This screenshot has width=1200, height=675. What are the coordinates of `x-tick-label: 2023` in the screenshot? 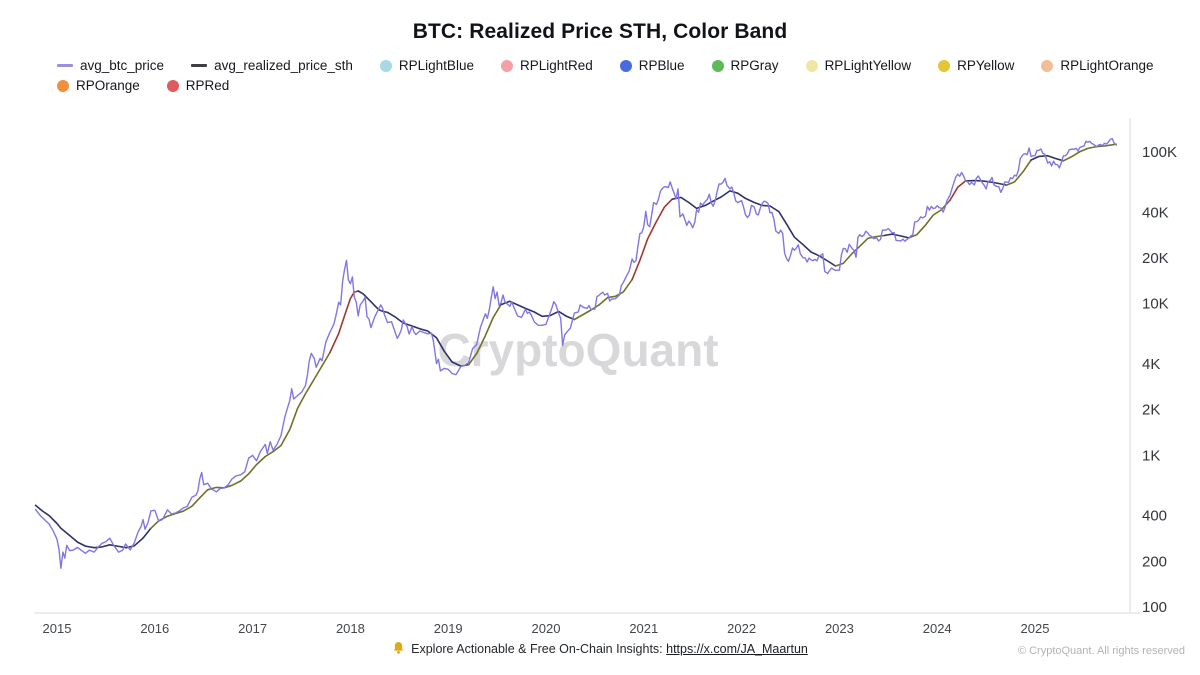 It's located at (839, 628).